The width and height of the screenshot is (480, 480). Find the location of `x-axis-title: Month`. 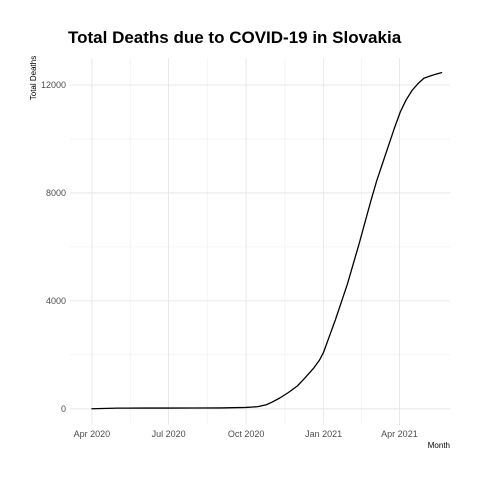

x-axis-title: Month is located at coordinates (439, 445).